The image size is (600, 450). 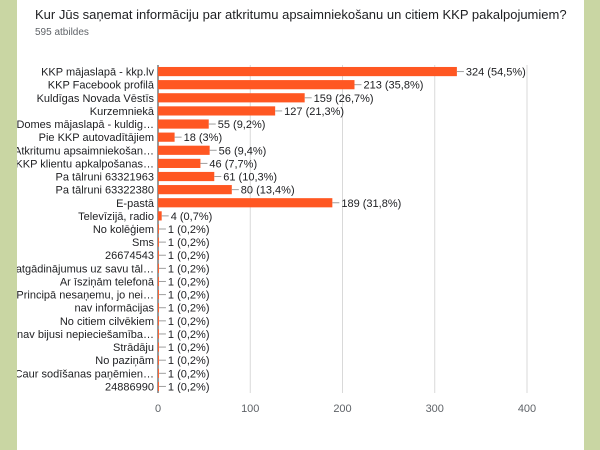 What do you see at coordinates (268, 191) in the screenshot?
I see `data-label: 80 (13,4%)` at bounding box center [268, 191].